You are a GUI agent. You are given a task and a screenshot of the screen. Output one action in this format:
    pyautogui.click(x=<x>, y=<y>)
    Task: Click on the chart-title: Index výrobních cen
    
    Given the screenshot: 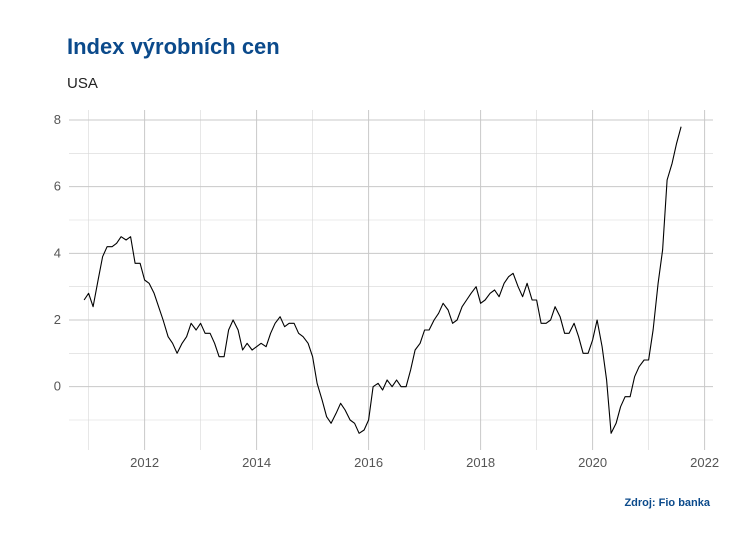 What is the action you would take?
    pyautogui.click(x=173, y=46)
    